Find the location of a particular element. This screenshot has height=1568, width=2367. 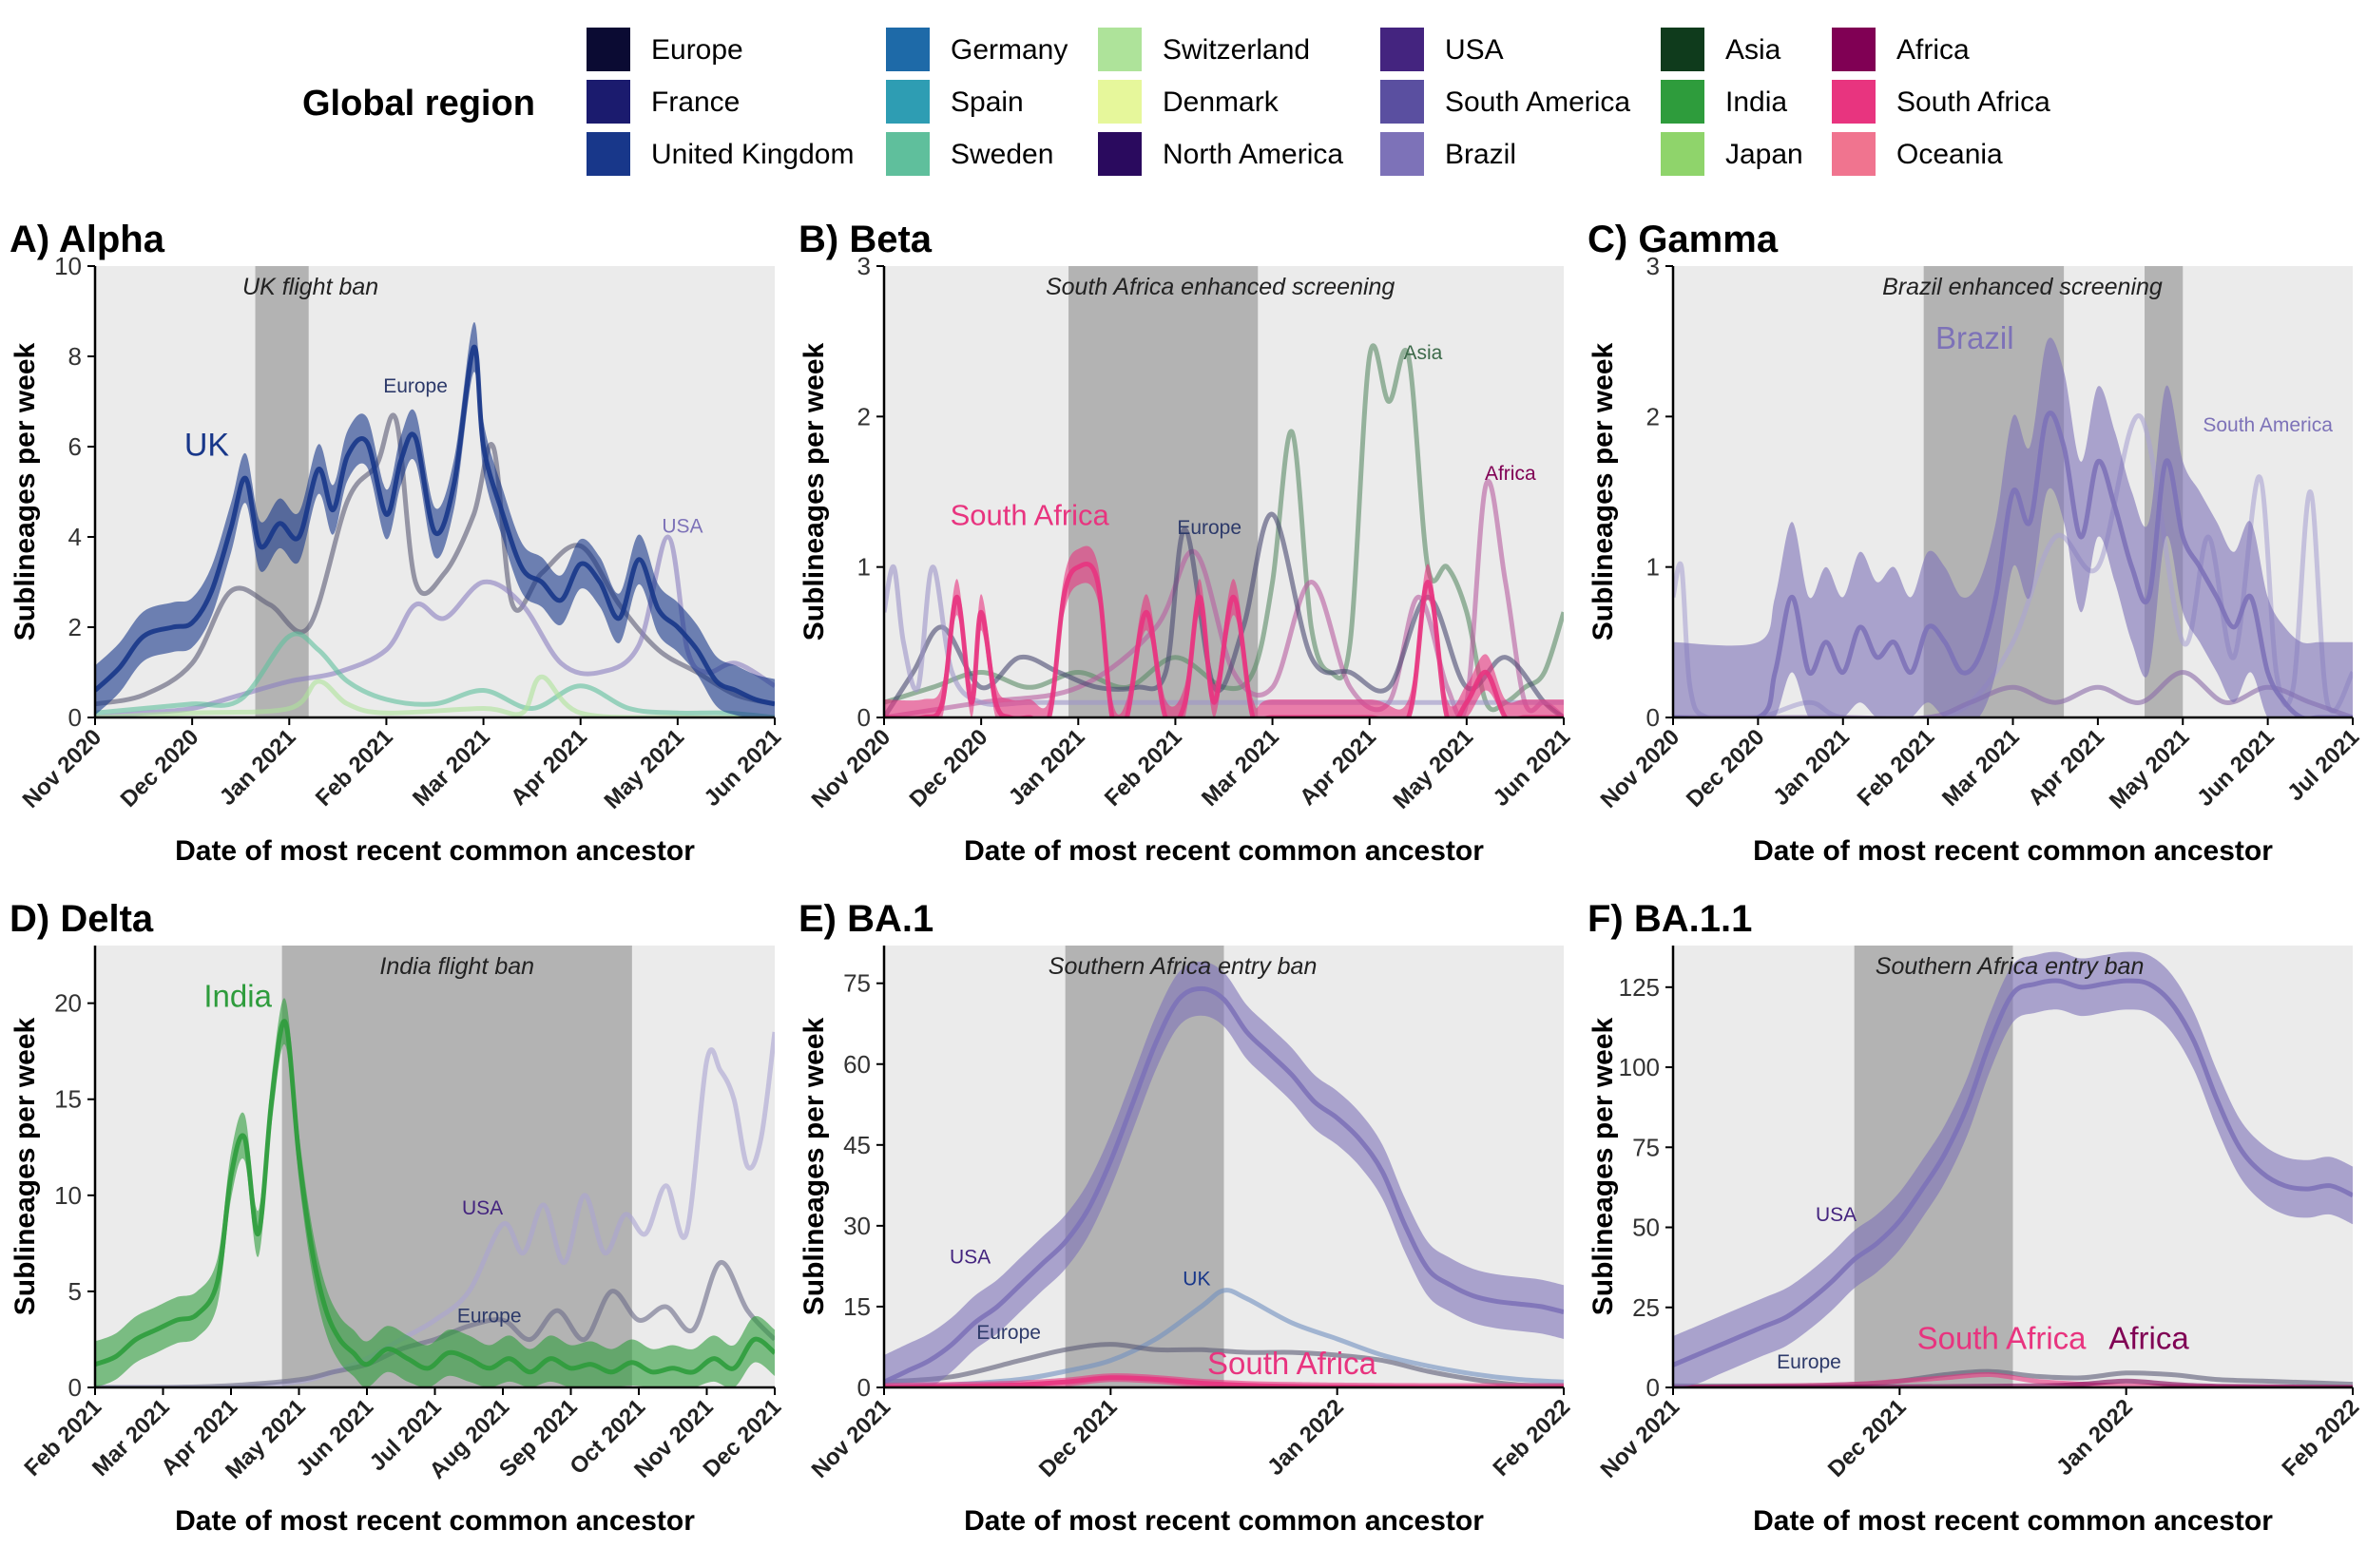

legend-label: Germany is located at coordinates (1010, 50).